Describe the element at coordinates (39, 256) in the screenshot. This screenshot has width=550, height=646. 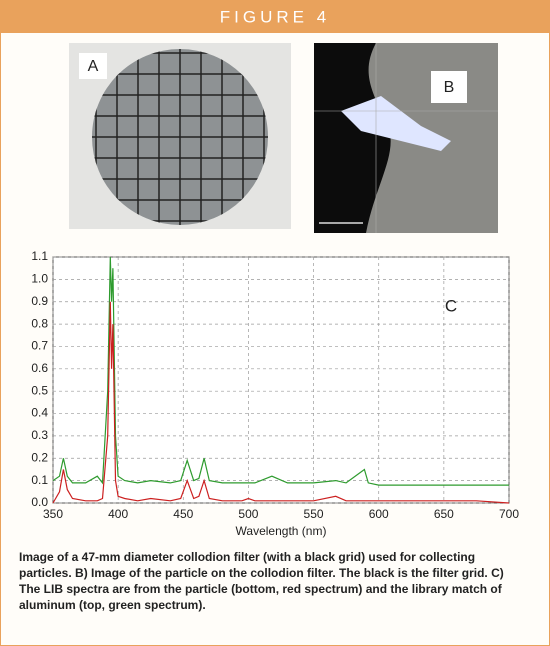
I see `y-tick-label: 1.1` at that location.